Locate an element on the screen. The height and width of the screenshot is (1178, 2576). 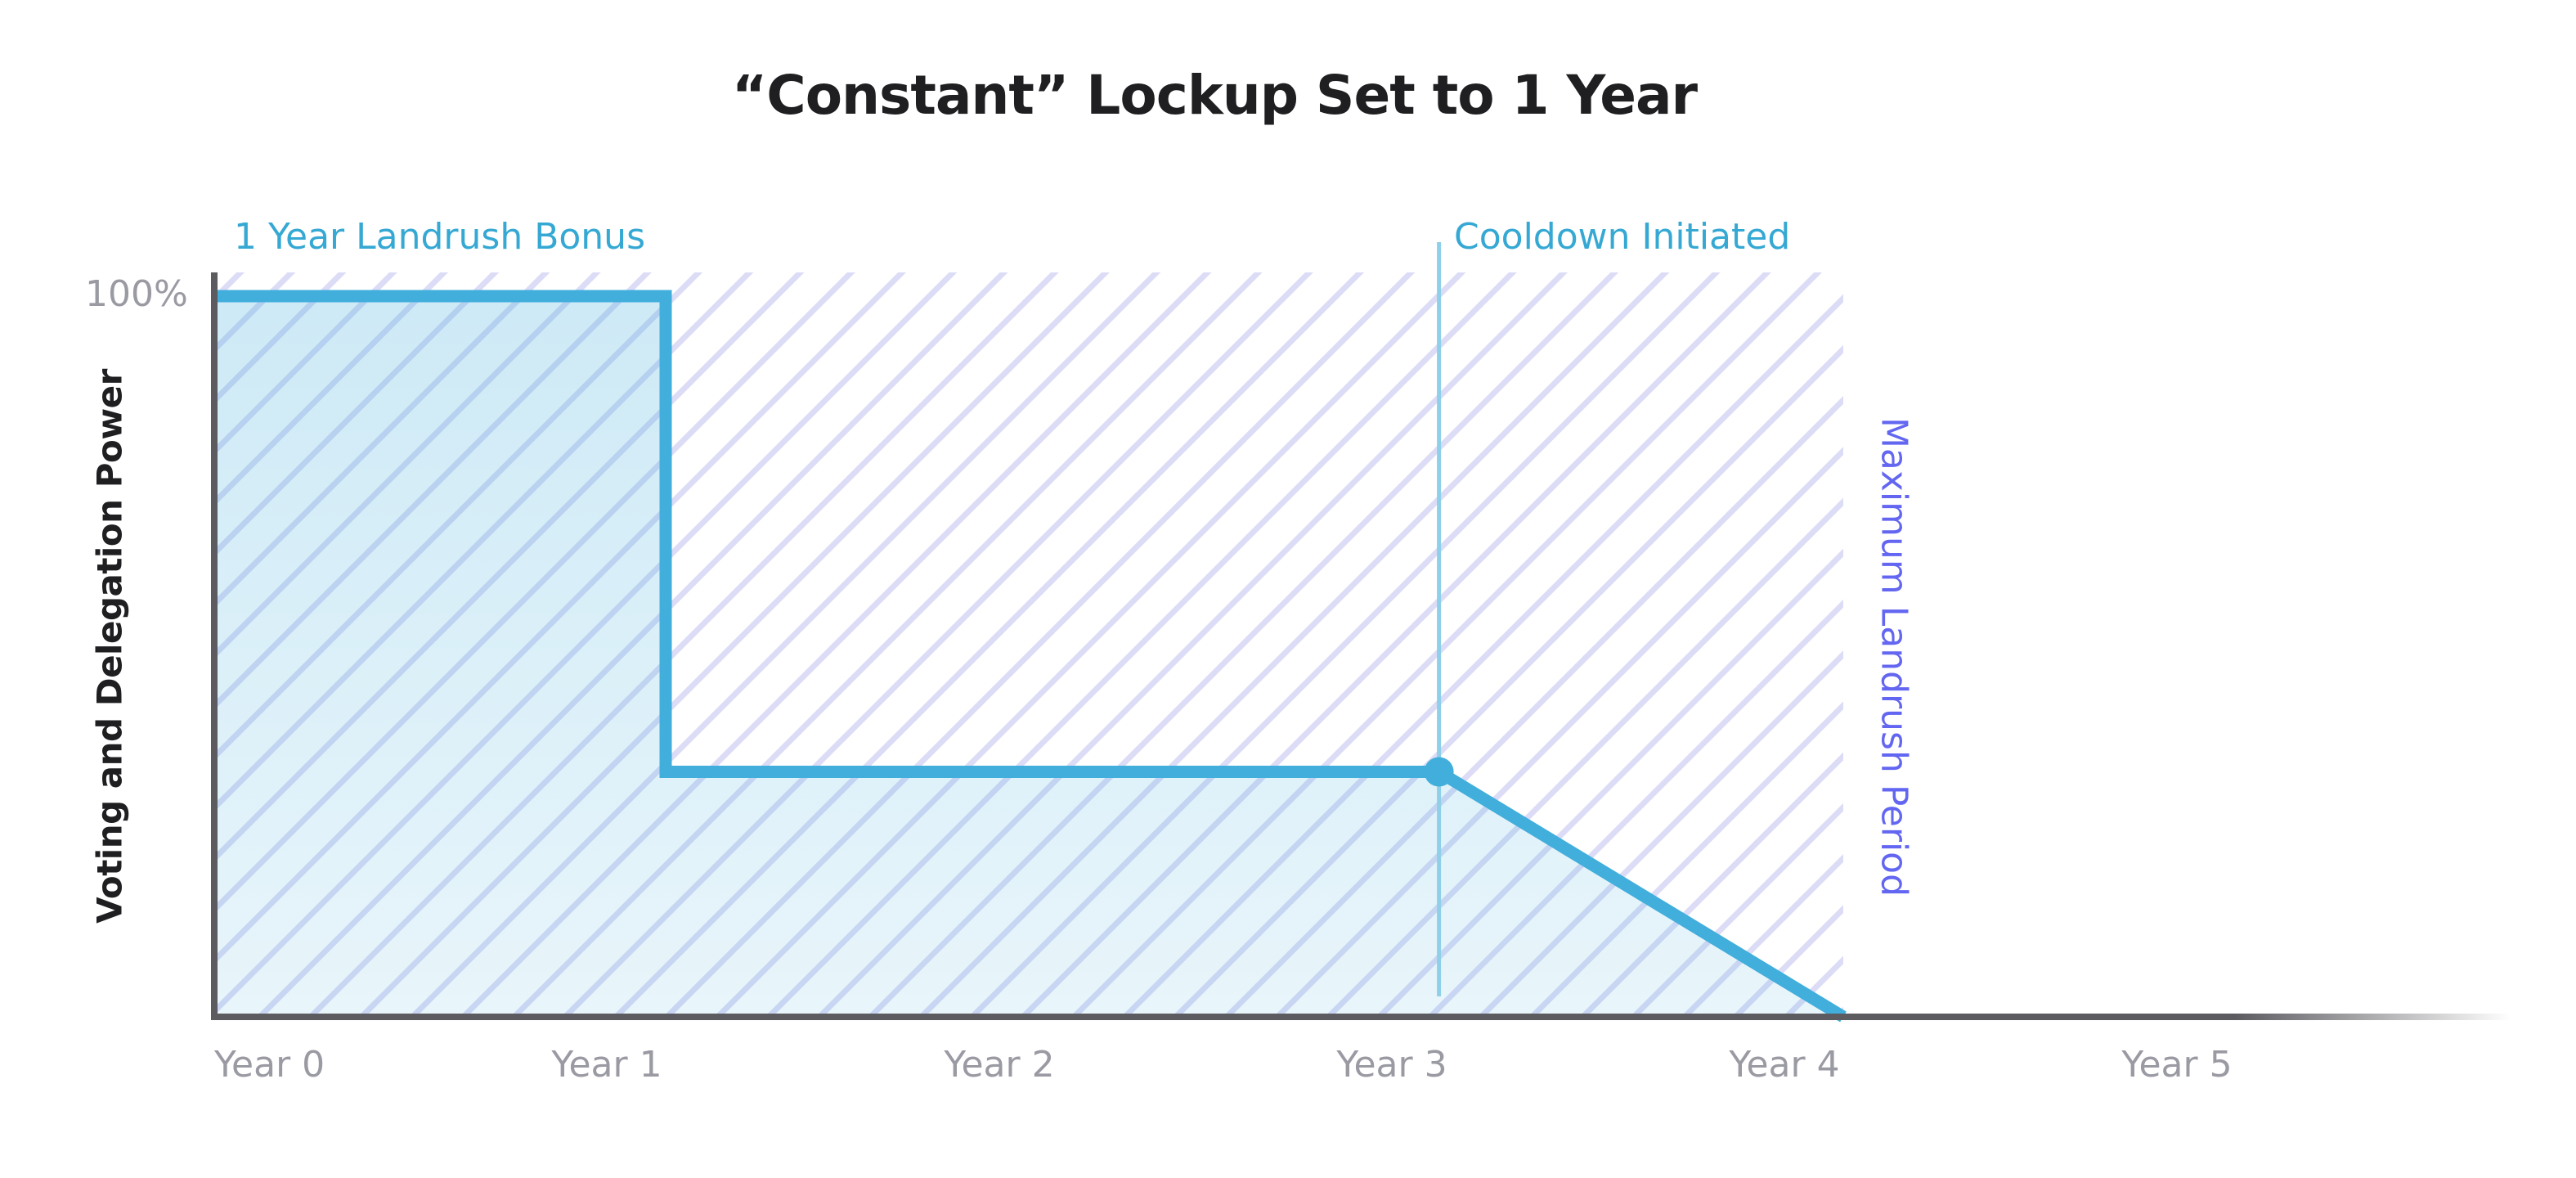
max-landrush-period-annotation: Maximum Landrush Period is located at coordinates (1894, 656).